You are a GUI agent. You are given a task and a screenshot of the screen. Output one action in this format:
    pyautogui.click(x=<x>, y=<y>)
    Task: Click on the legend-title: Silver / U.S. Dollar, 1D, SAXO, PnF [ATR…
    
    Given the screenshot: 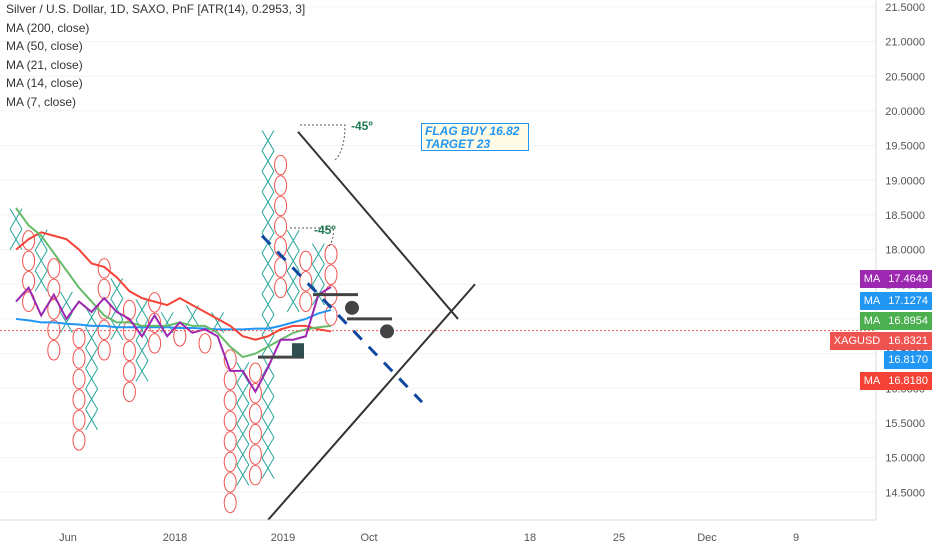 What is the action you would take?
    pyautogui.click(x=156, y=9)
    